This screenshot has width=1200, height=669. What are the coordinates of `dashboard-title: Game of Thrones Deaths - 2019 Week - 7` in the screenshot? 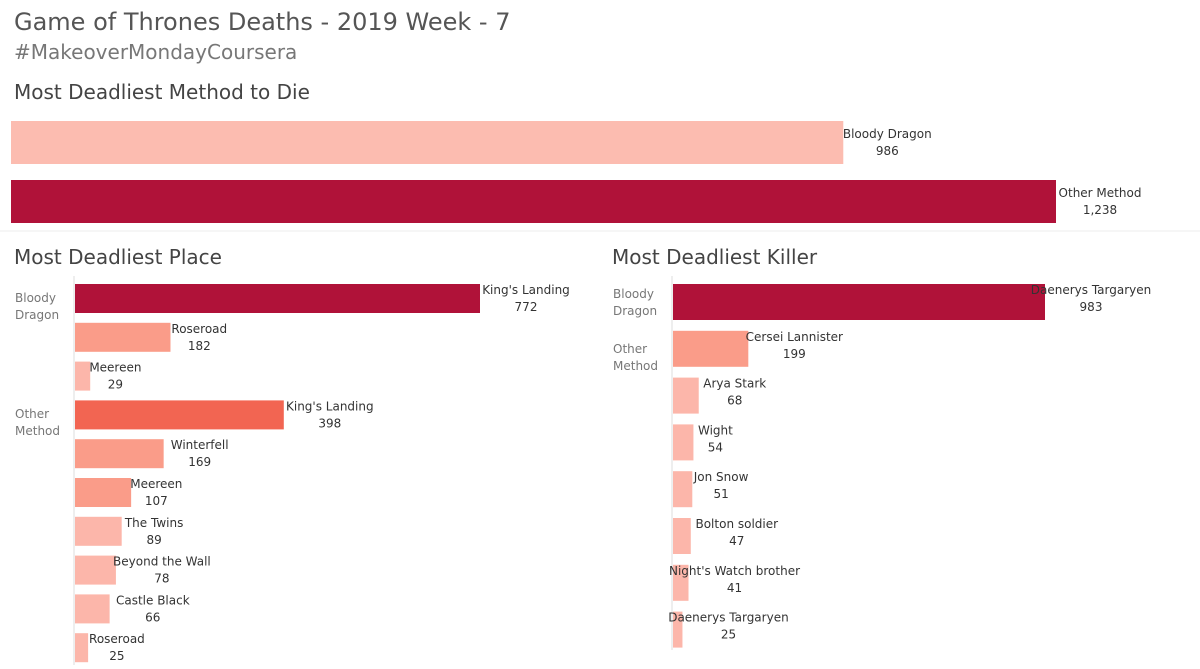 It's located at (262, 22).